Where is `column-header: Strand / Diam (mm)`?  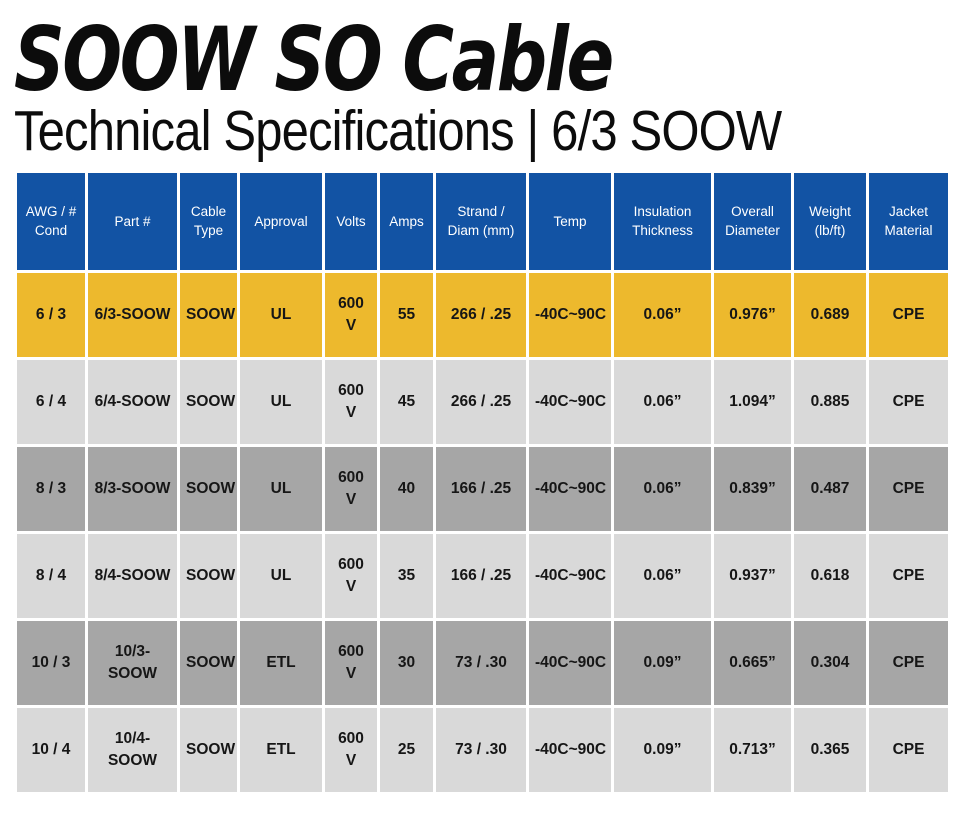 column-header: Strand / Diam (mm) is located at coordinates (481, 221).